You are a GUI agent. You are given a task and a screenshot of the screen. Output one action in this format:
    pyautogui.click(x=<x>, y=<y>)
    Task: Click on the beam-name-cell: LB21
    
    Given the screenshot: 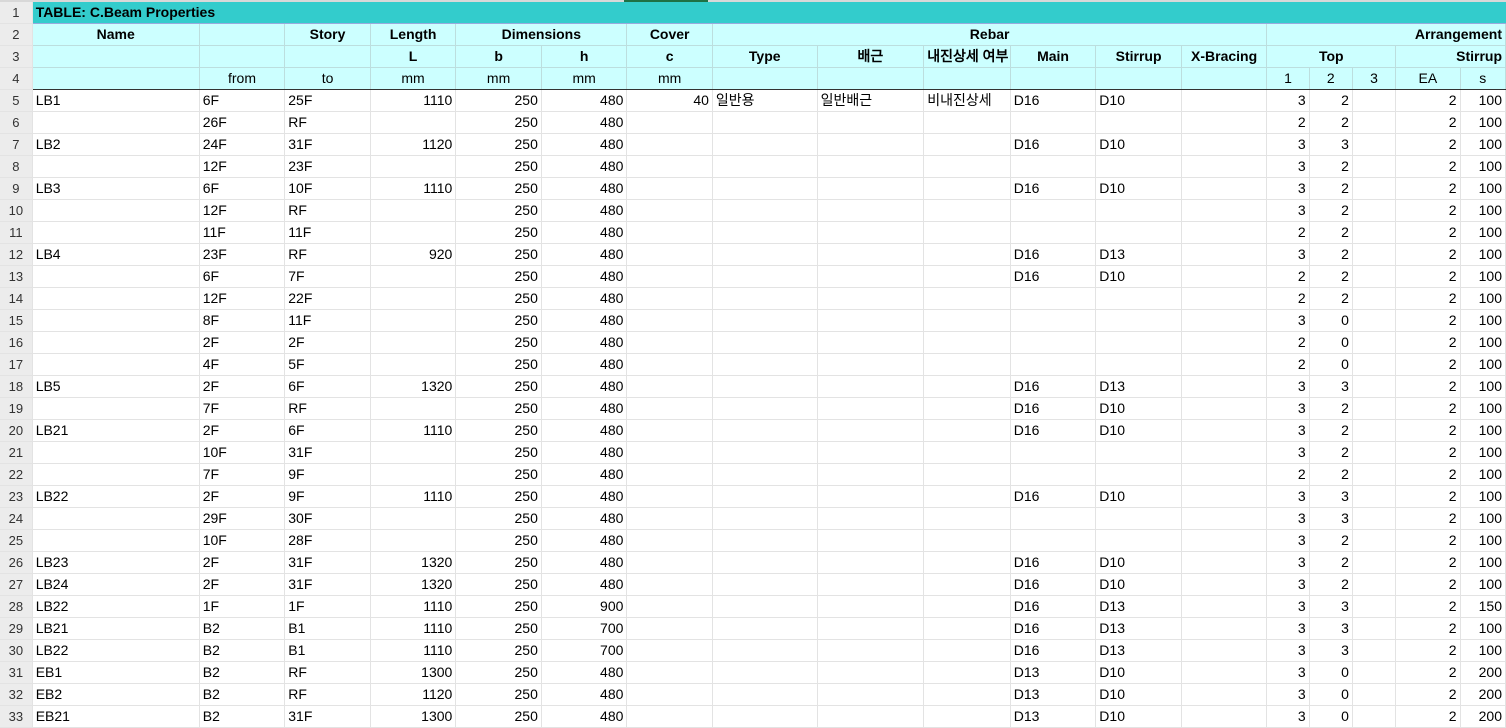 What is the action you would take?
    pyautogui.click(x=116, y=628)
    